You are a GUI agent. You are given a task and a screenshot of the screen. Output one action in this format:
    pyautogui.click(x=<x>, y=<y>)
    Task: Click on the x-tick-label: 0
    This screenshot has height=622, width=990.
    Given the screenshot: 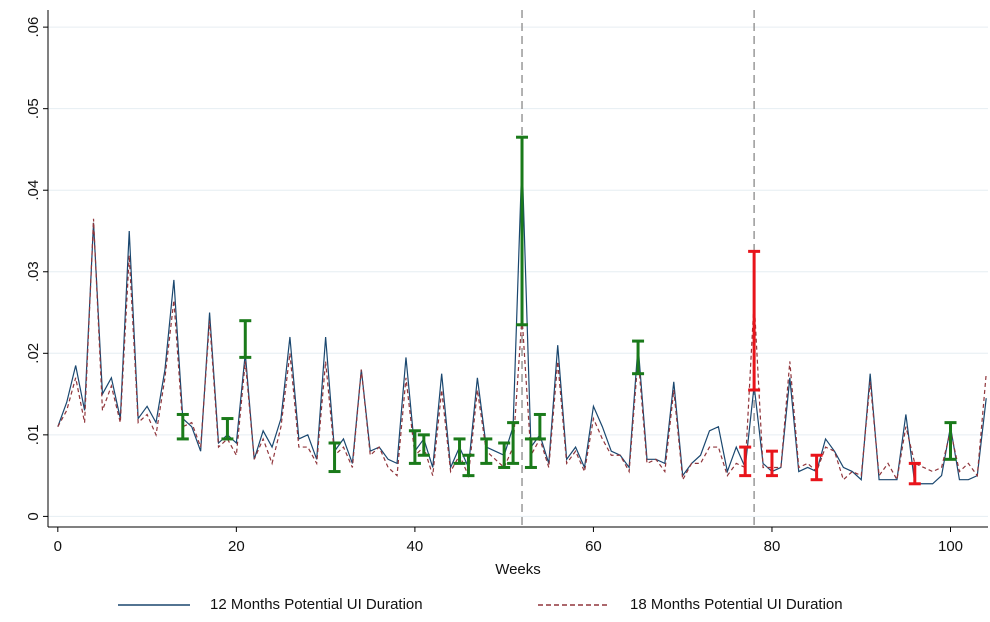 What is the action you would take?
    pyautogui.click(x=58, y=546)
    